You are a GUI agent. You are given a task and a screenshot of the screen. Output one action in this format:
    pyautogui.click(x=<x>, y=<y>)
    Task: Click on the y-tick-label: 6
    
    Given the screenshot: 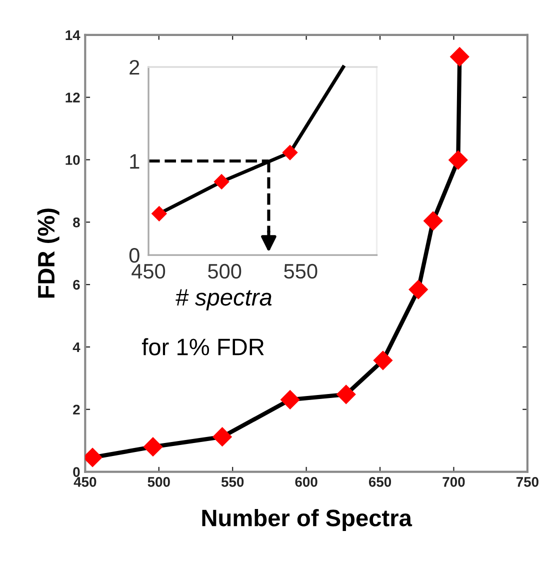 What is the action you would take?
    pyautogui.click(x=76, y=285)
    